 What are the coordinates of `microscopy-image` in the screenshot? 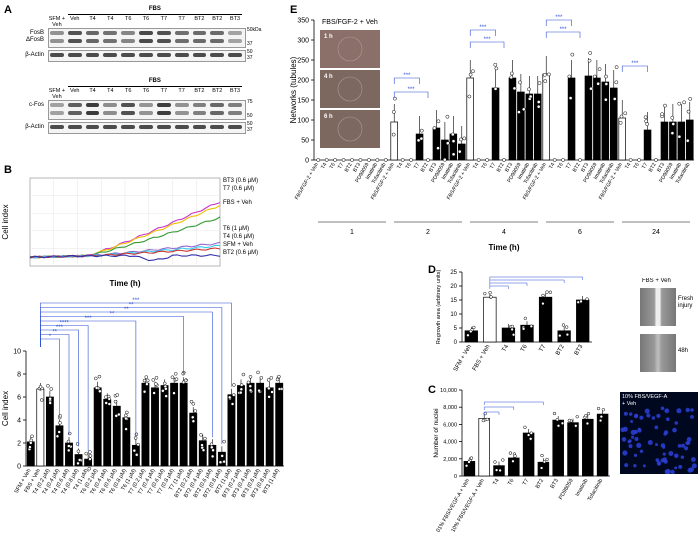 It's located at (350, 49).